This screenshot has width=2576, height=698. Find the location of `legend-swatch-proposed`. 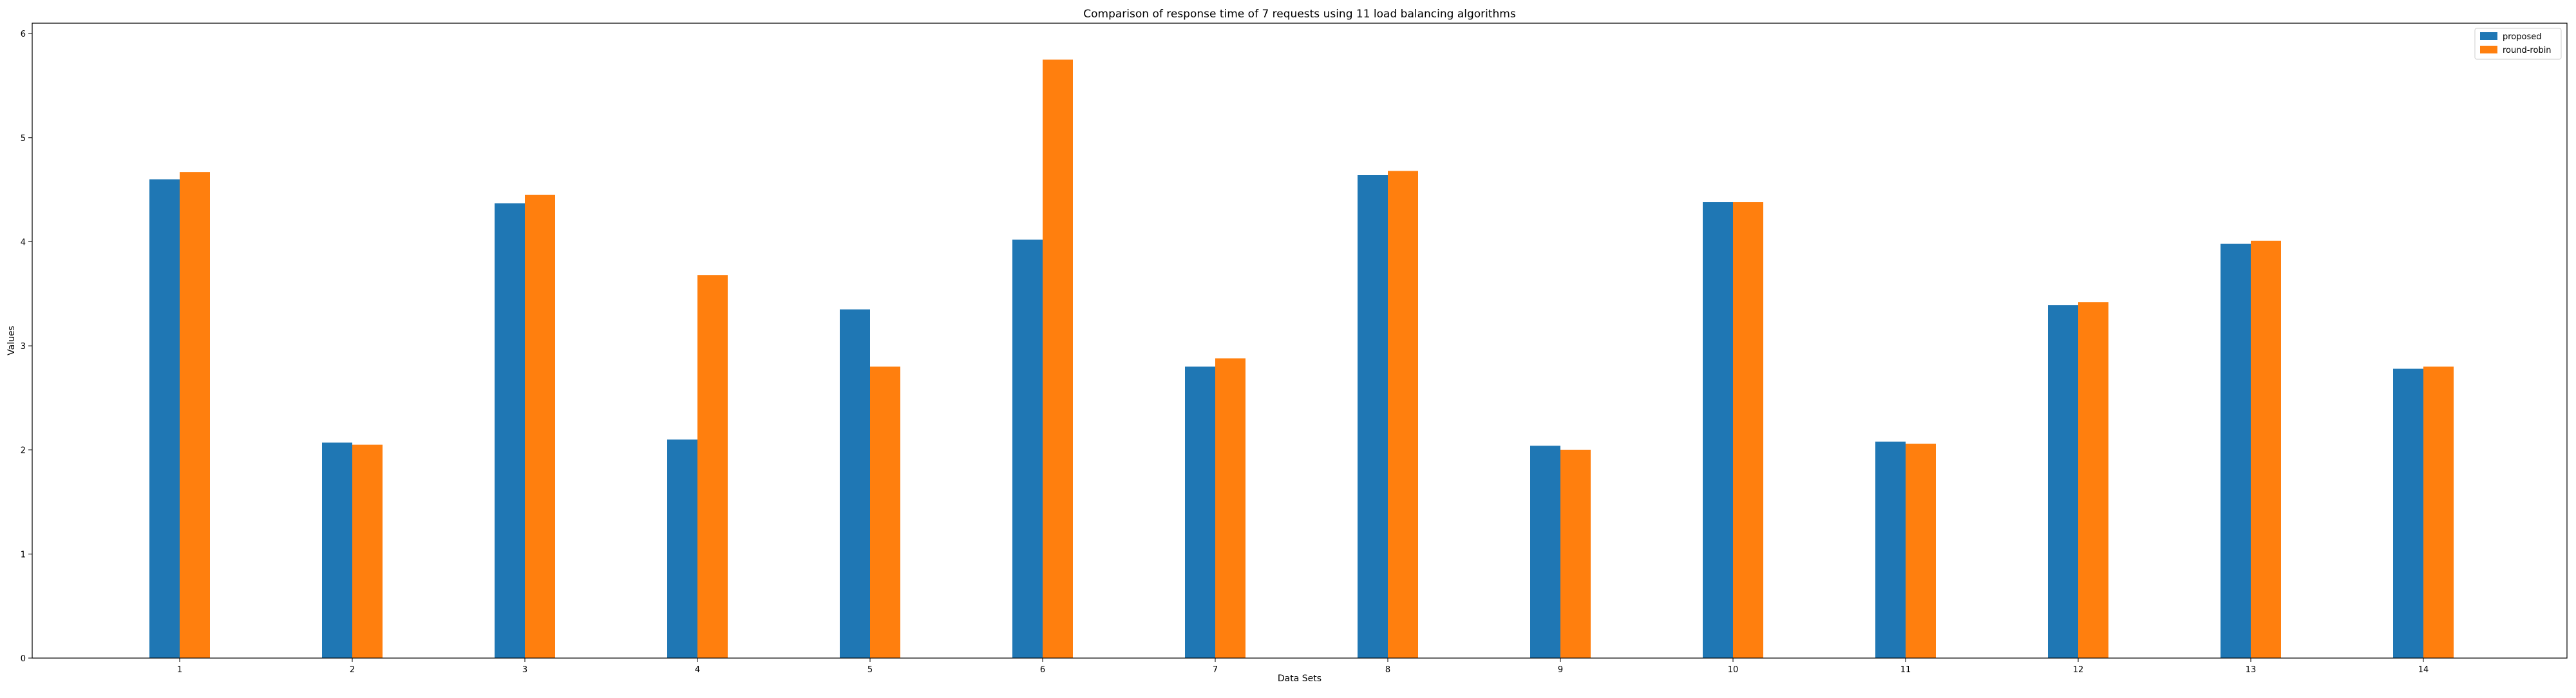

legend-swatch-proposed is located at coordinates (2489, 36).